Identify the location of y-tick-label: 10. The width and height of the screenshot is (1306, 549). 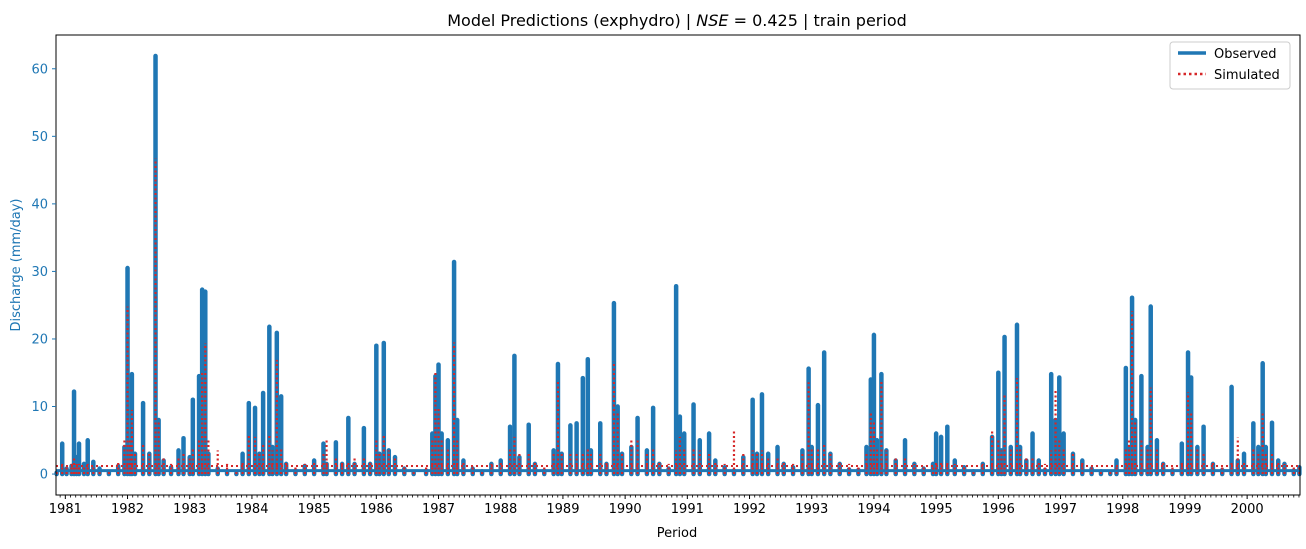
(39, 407).